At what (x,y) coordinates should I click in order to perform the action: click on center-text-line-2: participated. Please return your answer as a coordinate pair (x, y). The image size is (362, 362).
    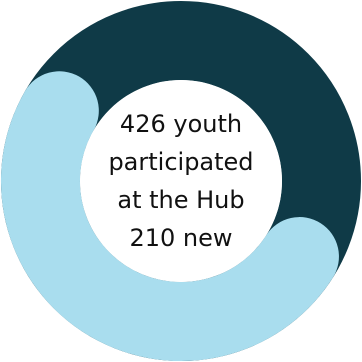
    Looking at the image, I should click on (181, 162).